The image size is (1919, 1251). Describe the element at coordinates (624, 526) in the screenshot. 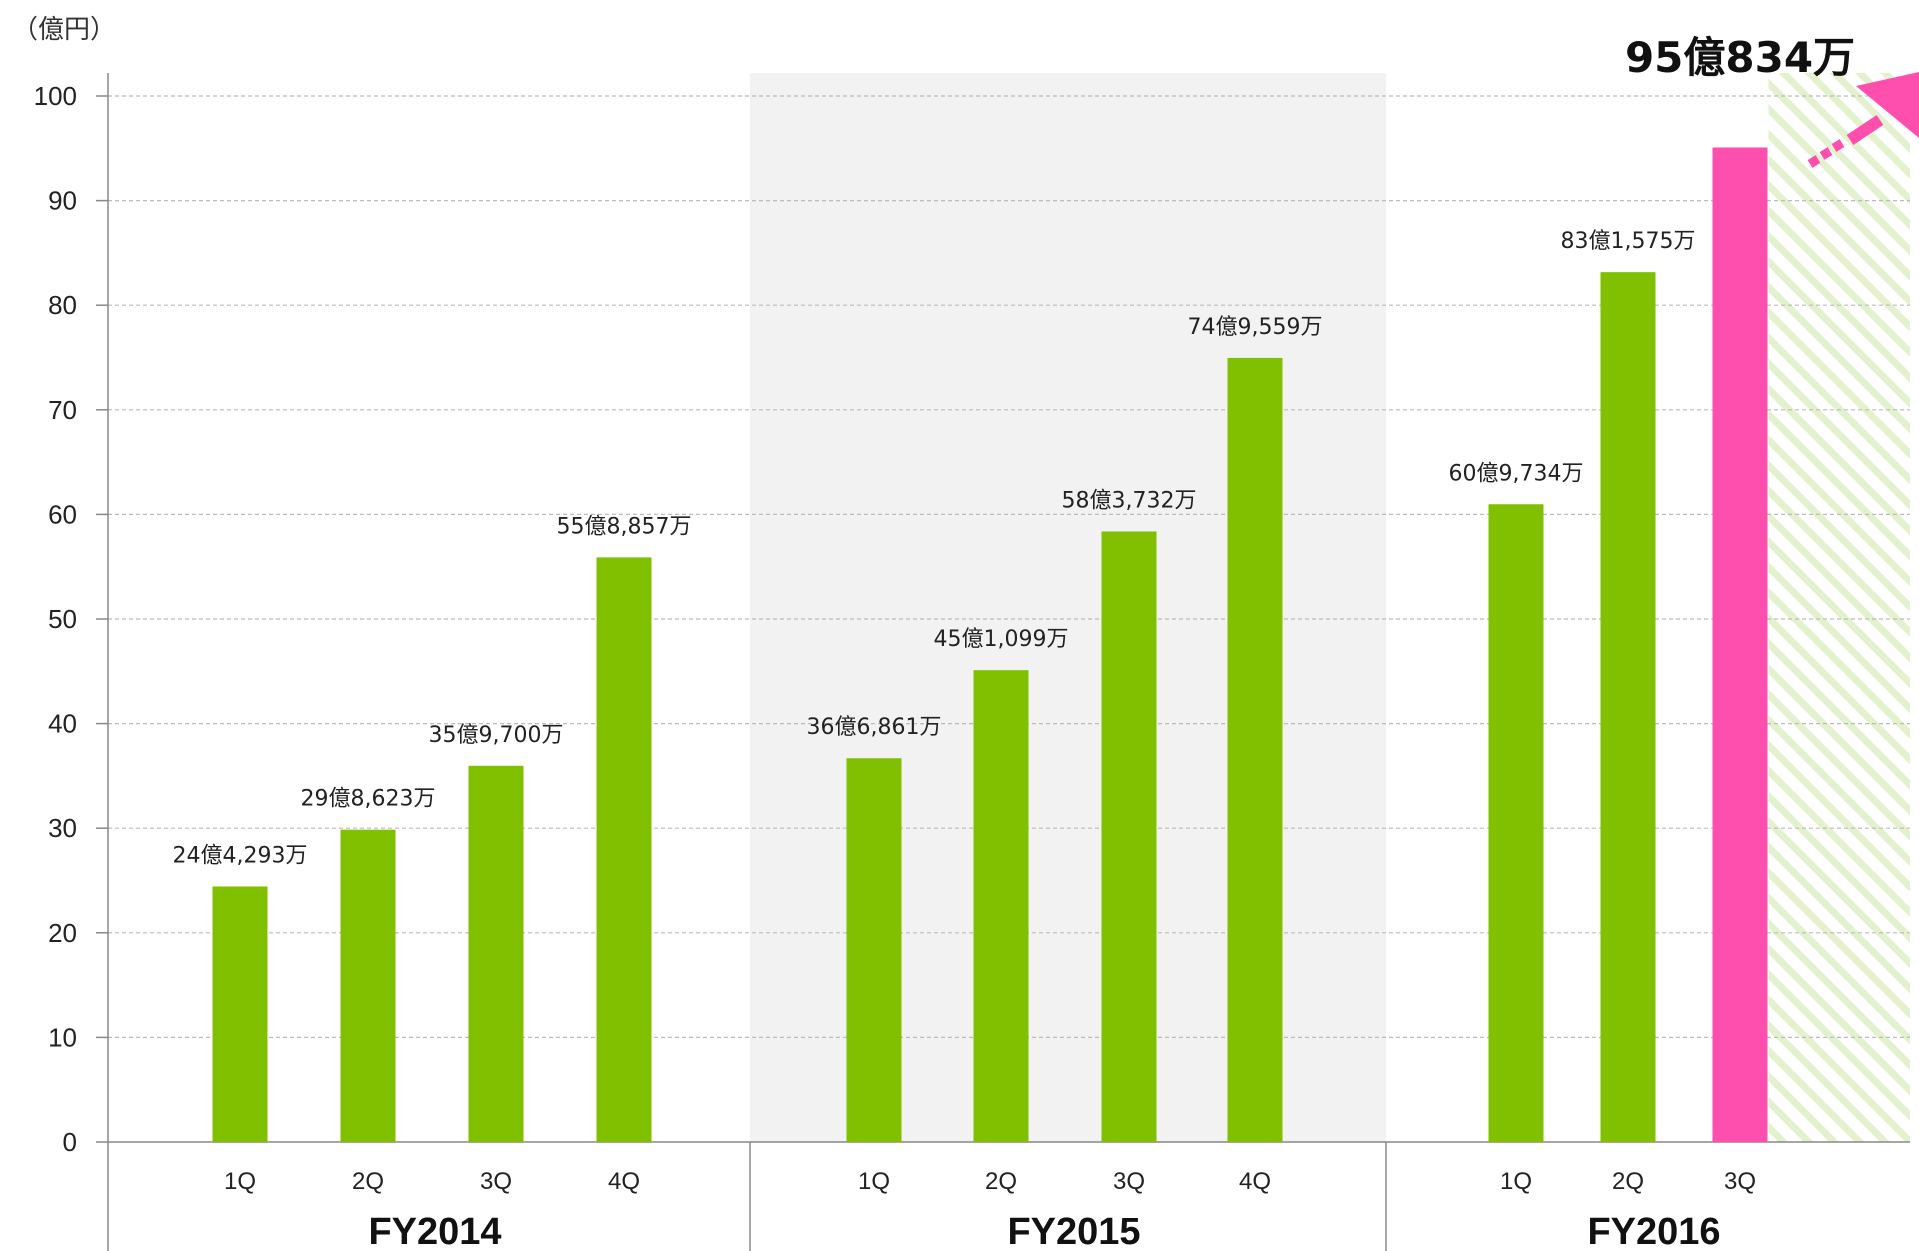

I see `data-label-fy2014-4q: 55億8,857万` at that location.